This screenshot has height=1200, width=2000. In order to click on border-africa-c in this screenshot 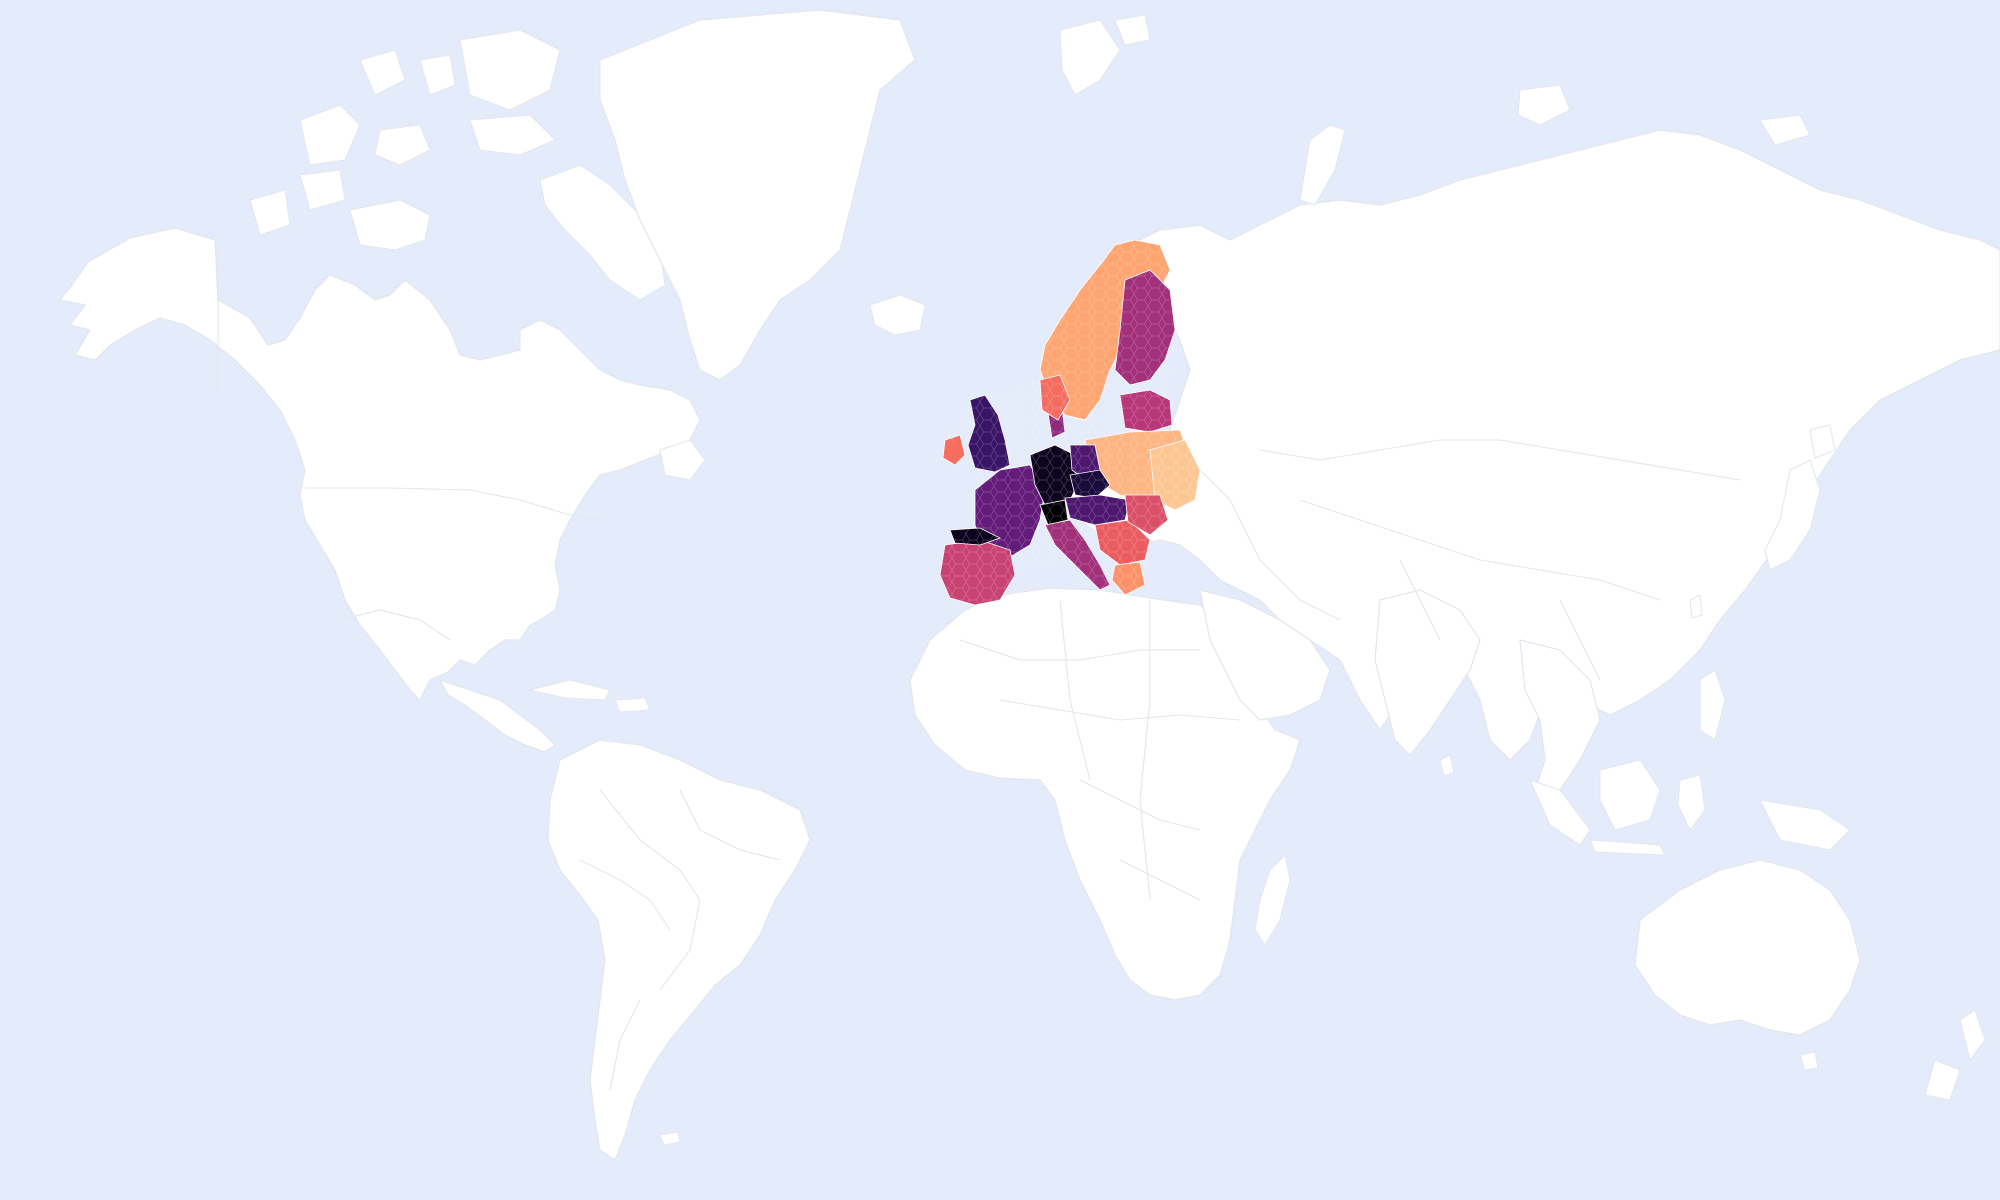, I will do `click(1140, 805)`.